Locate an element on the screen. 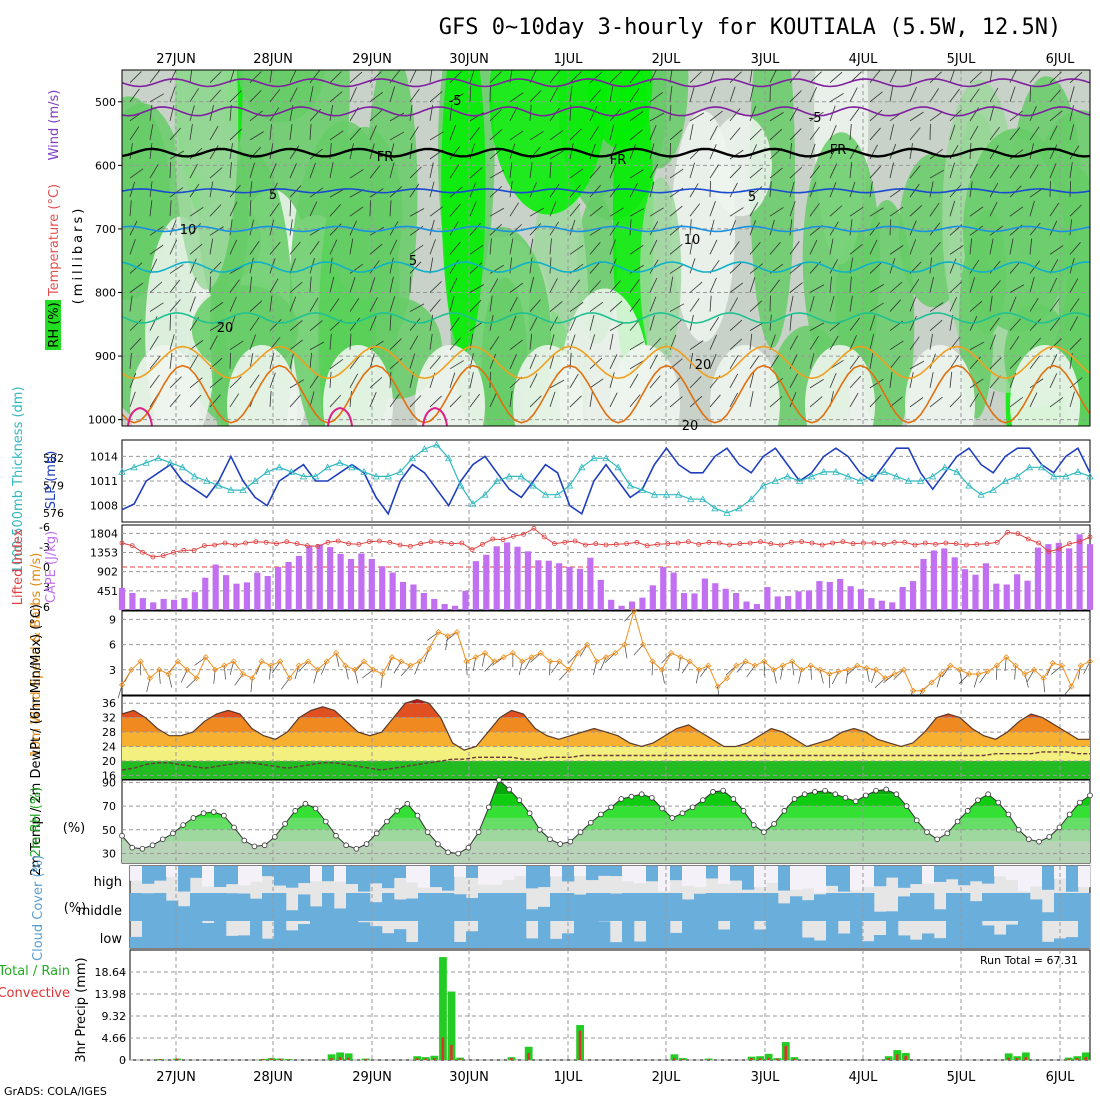 This screenshot has height=1100, width=1100. contour-label: 5 is located at coordinates (413, 261).